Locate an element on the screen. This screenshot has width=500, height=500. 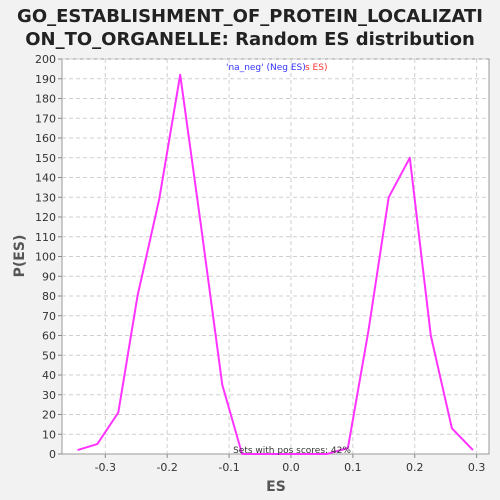
y-tick-label: 80 is located at coordinates (49, 296).